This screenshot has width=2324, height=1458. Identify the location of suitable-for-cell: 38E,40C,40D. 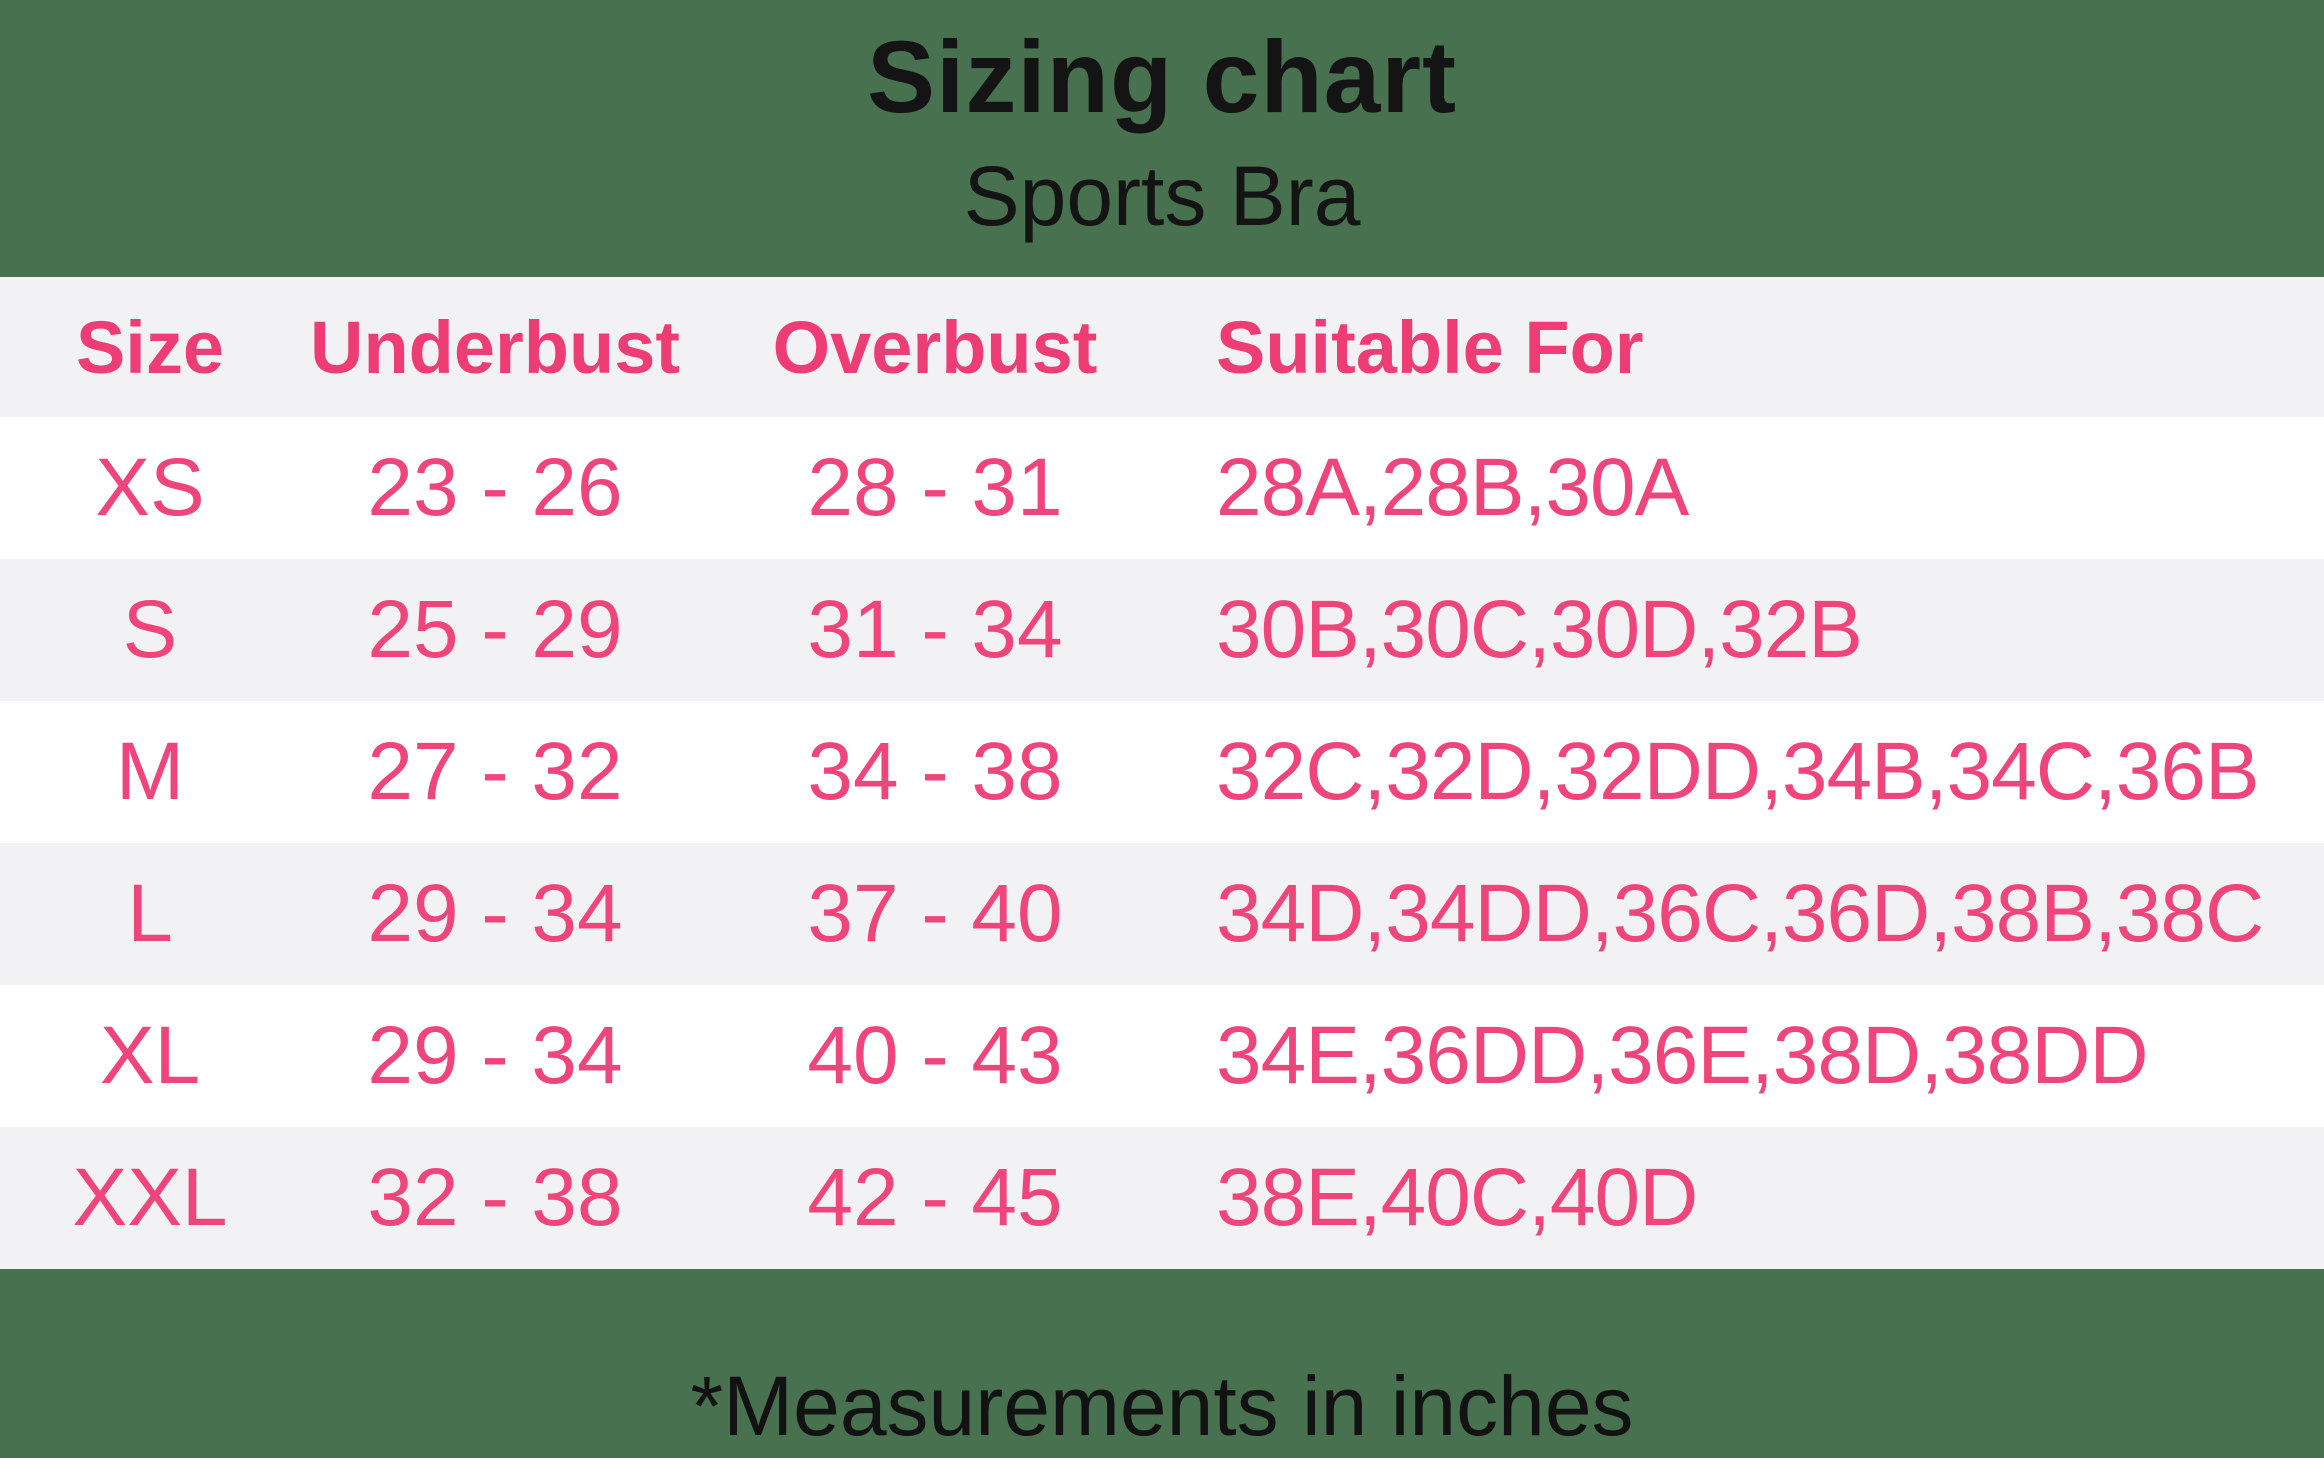
(1457, 1197).